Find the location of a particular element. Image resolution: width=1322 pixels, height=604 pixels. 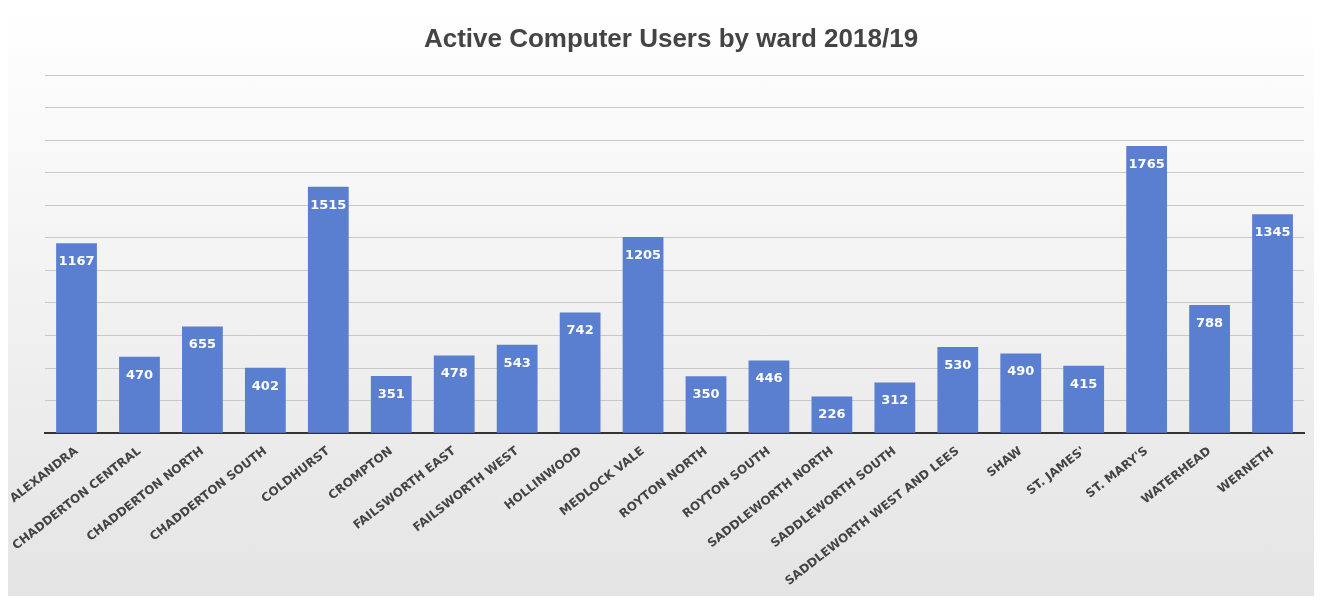

data-label: 1345 is located at coordinates (1272, 232).